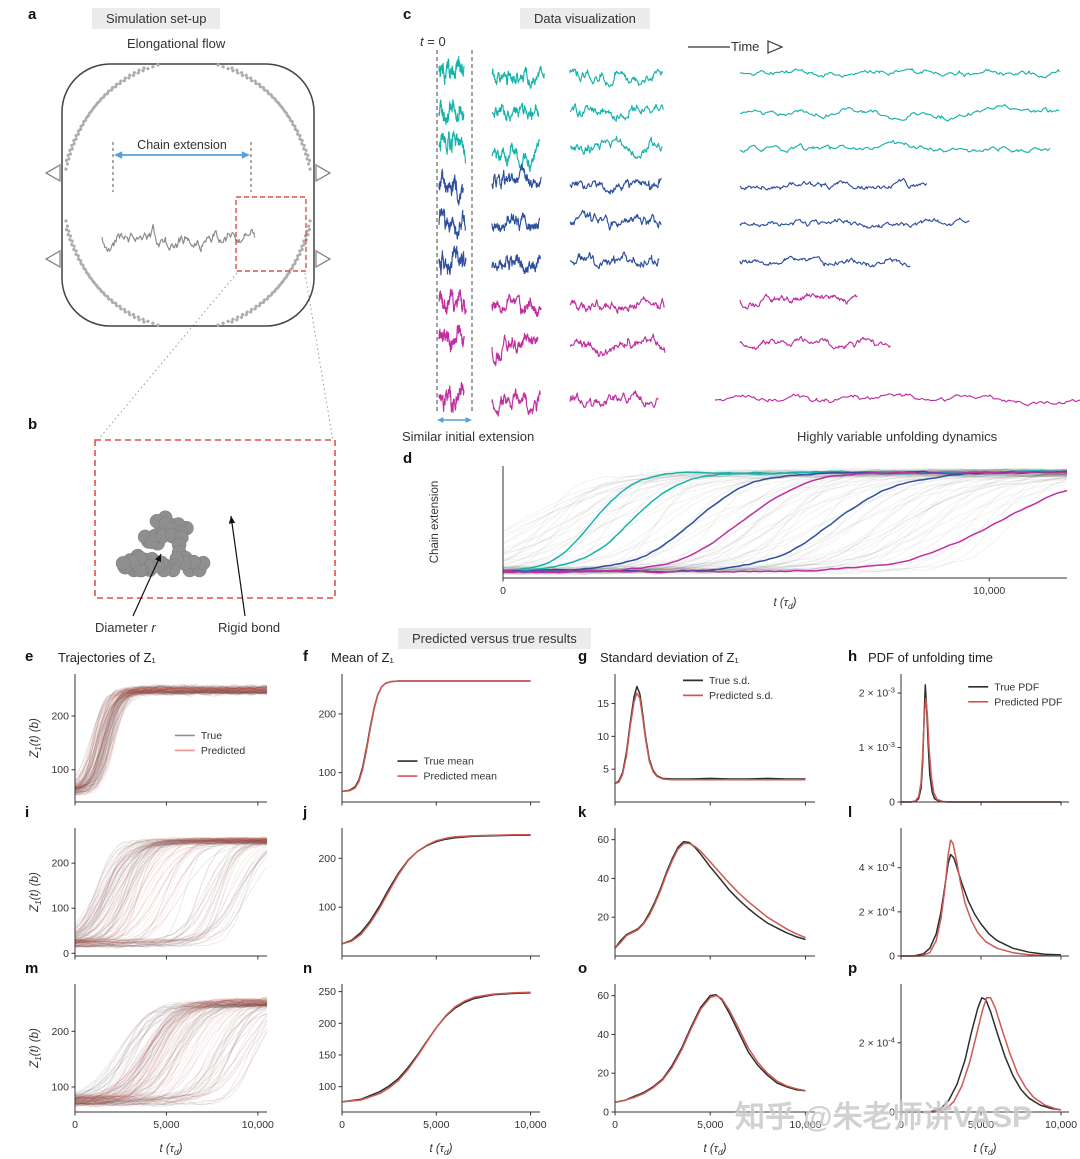 The height and width of the screenshot is (1159, 1080). Describe the element at coordinates (897, 436) in the screenshot. I see `variable-unfolding-label: Highly variable unfolding dynamics` at that location.